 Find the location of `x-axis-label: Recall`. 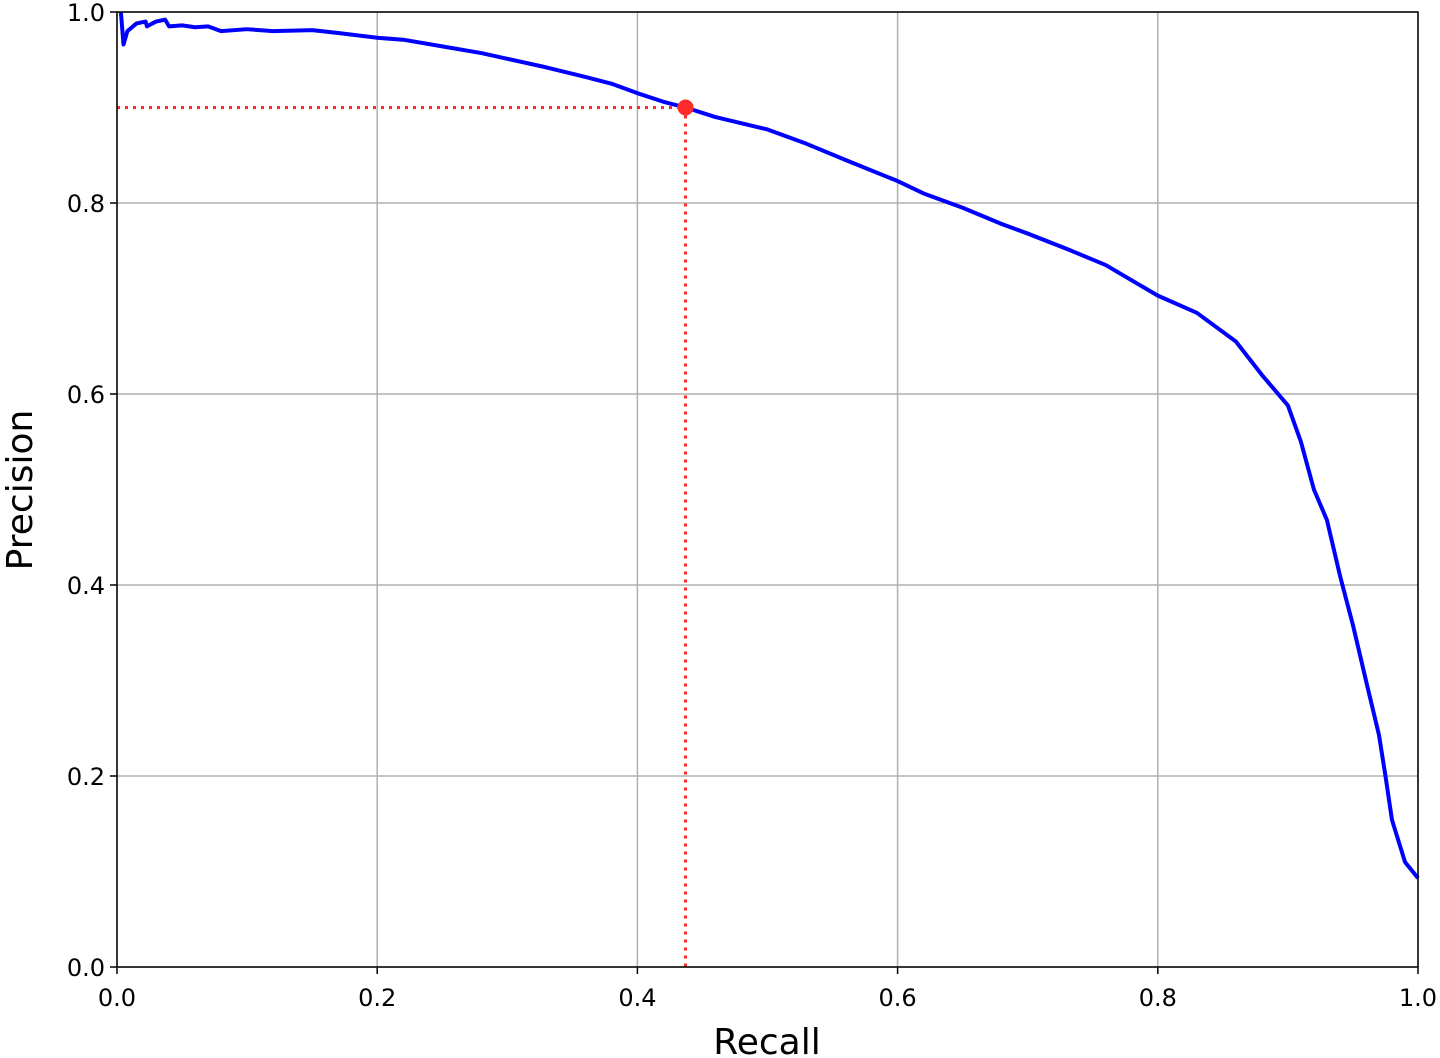

x-axis-label: Recall is located at coordinates (766, 1040).